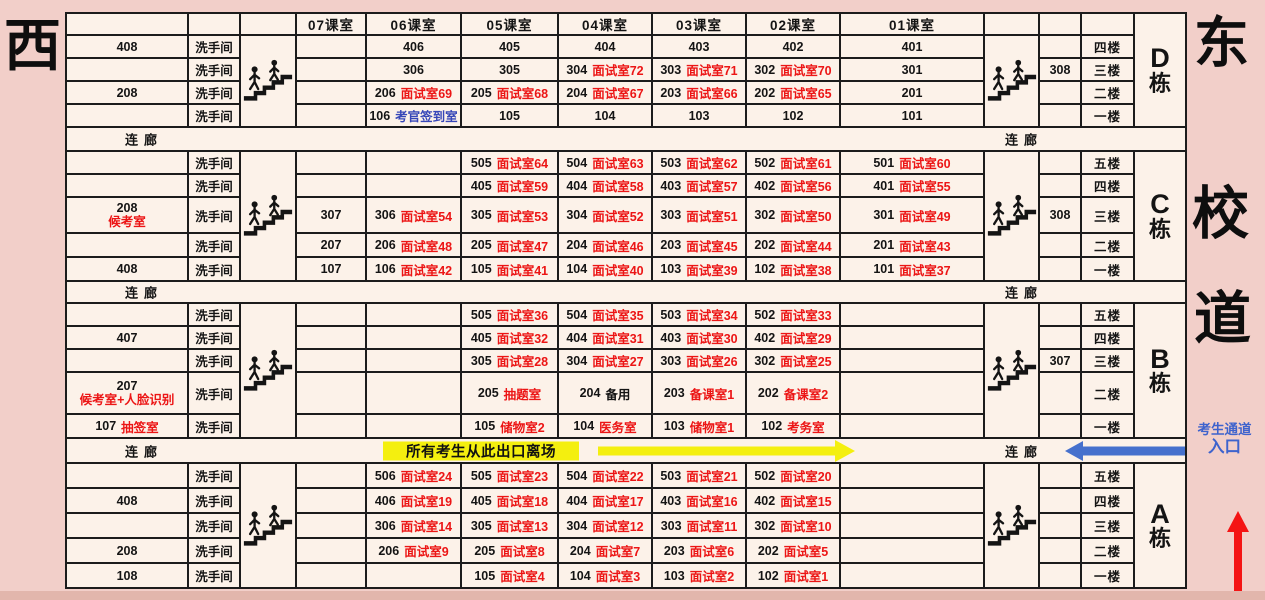  What do you see at coordinates (1107, 245) in the screenshot?
I see `floor-label-cell: 二楼` at bounding box center [1107, 245].